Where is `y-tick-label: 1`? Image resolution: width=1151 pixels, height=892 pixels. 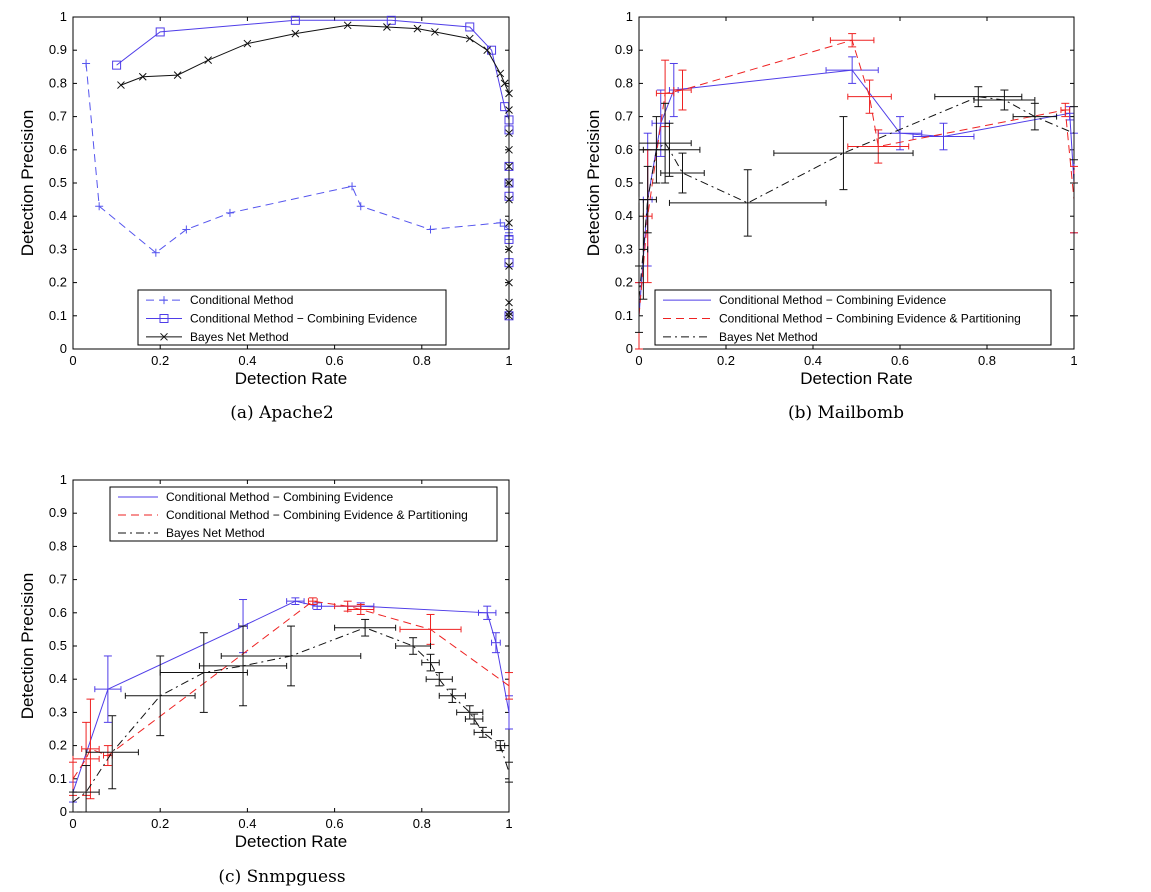
y-tick-label: 1 is located at coordinates (63, 479).